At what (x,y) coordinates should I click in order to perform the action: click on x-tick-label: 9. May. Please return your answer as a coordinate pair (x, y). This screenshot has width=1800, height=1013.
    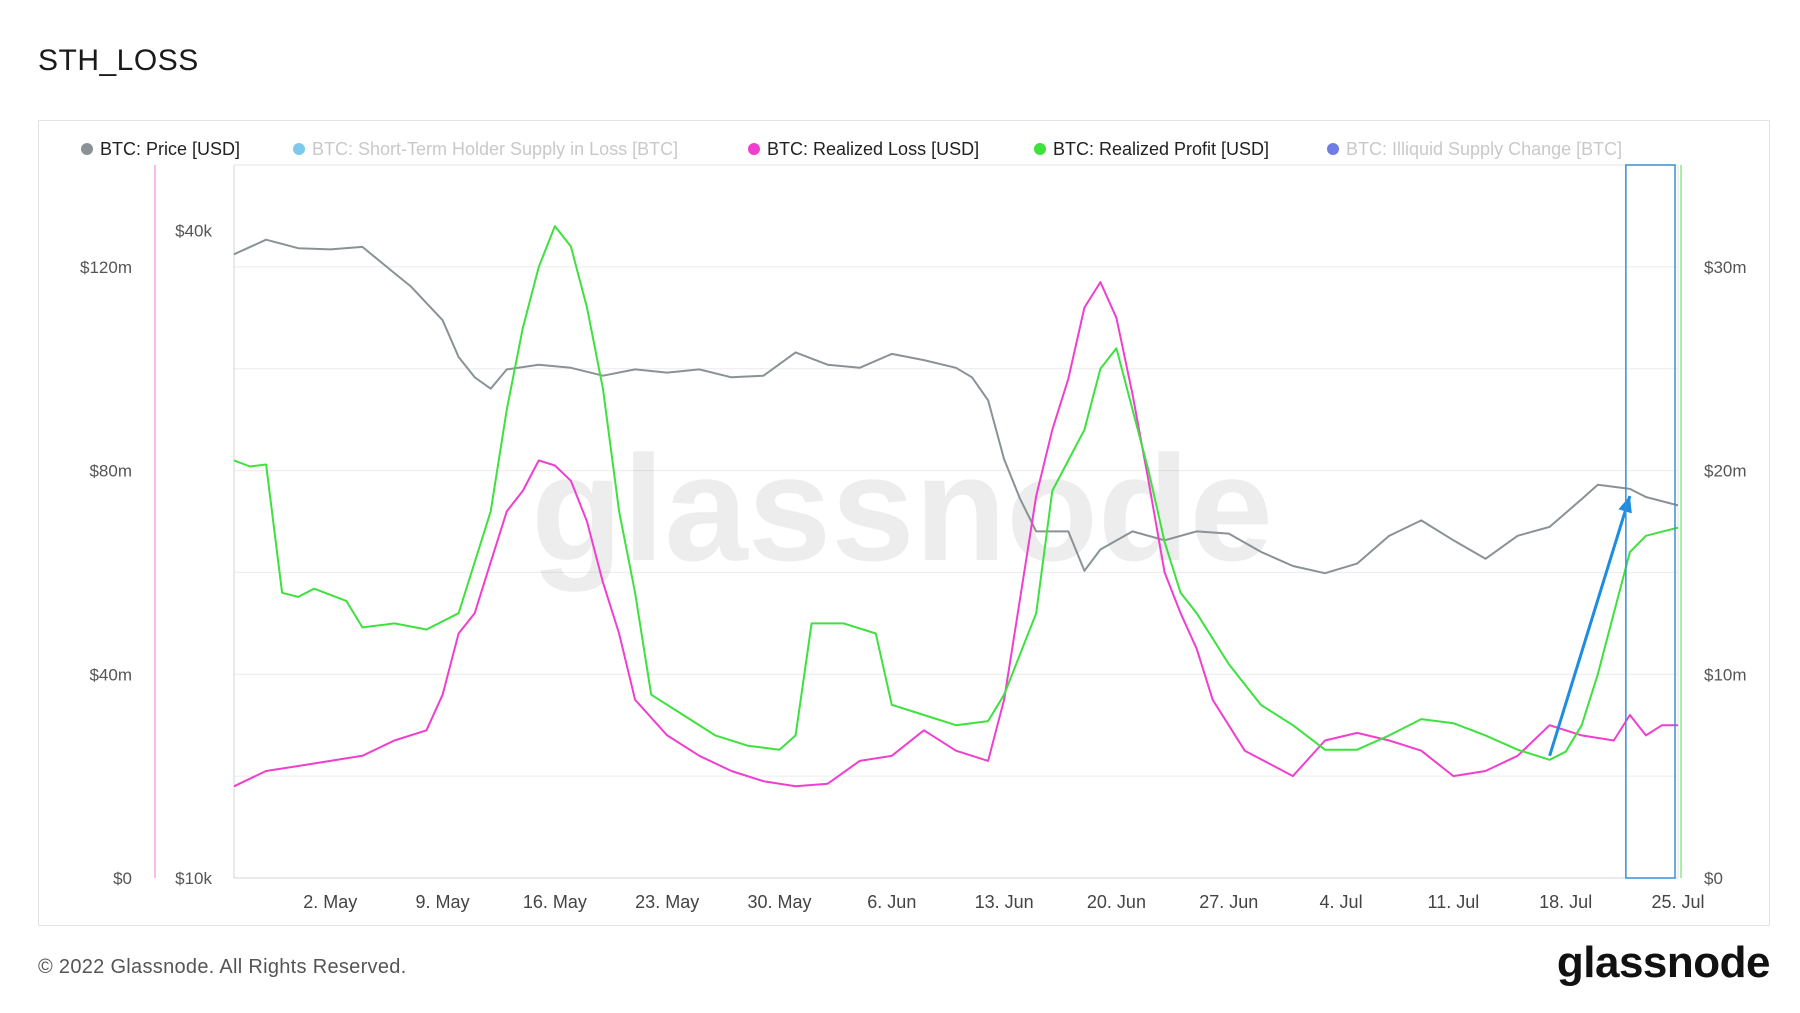
    Looking at the image, I should click on (443, 902).